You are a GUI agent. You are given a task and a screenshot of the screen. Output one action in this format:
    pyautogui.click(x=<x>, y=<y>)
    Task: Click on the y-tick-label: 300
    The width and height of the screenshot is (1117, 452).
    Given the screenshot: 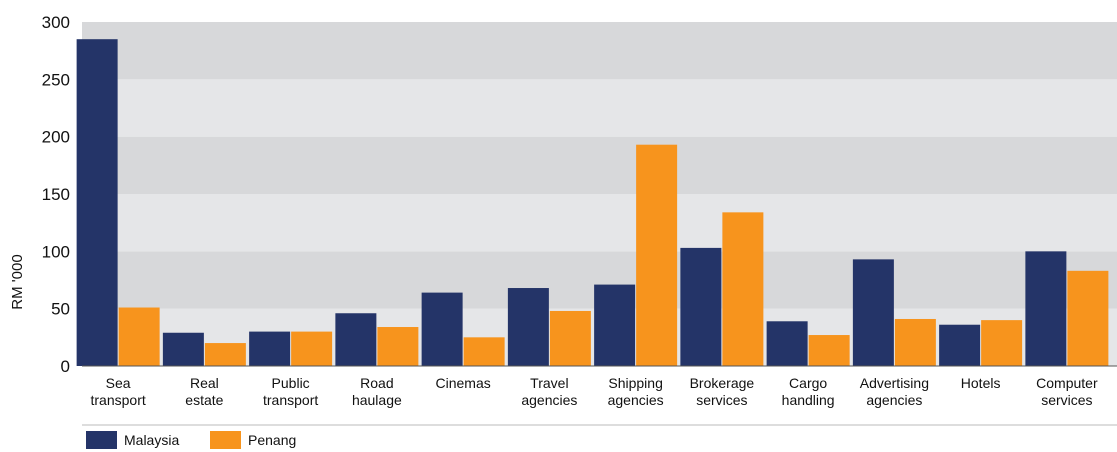 What is the action you would take?
    pyautogui.click(x=56, y=22)
    